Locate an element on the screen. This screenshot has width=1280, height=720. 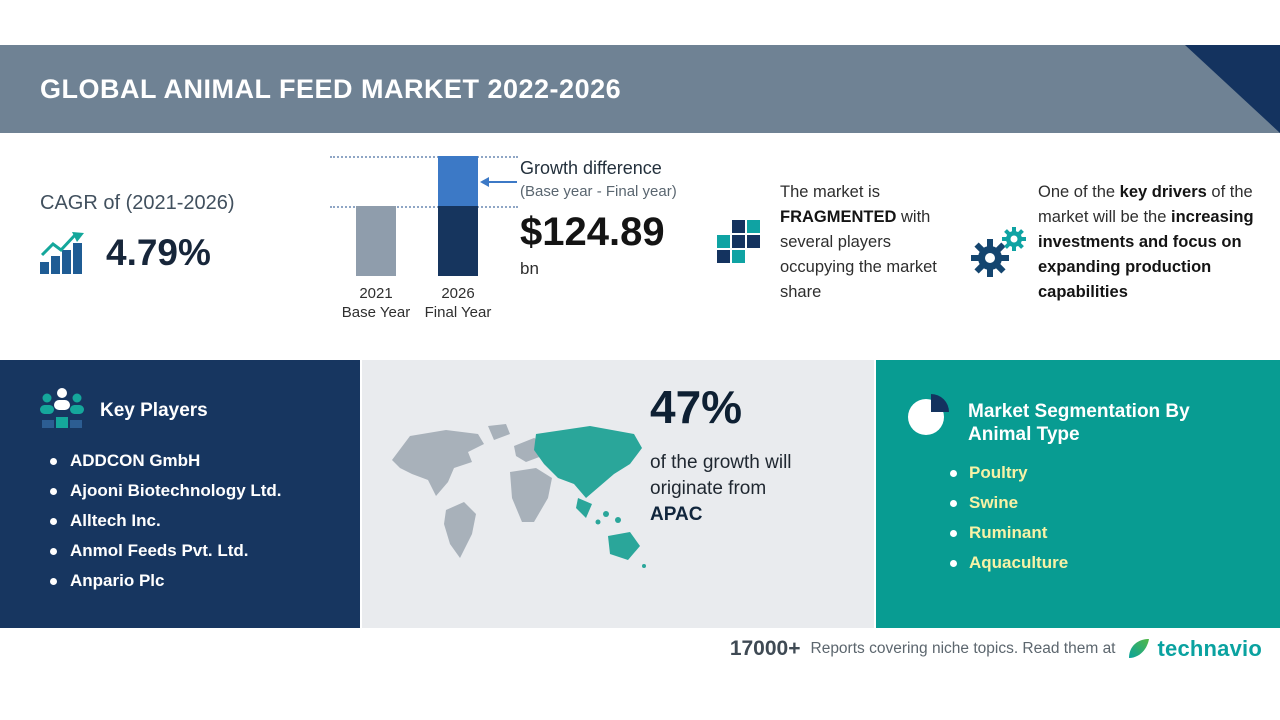
segment-name: Ruminant is located at coordinates (1008, 532).